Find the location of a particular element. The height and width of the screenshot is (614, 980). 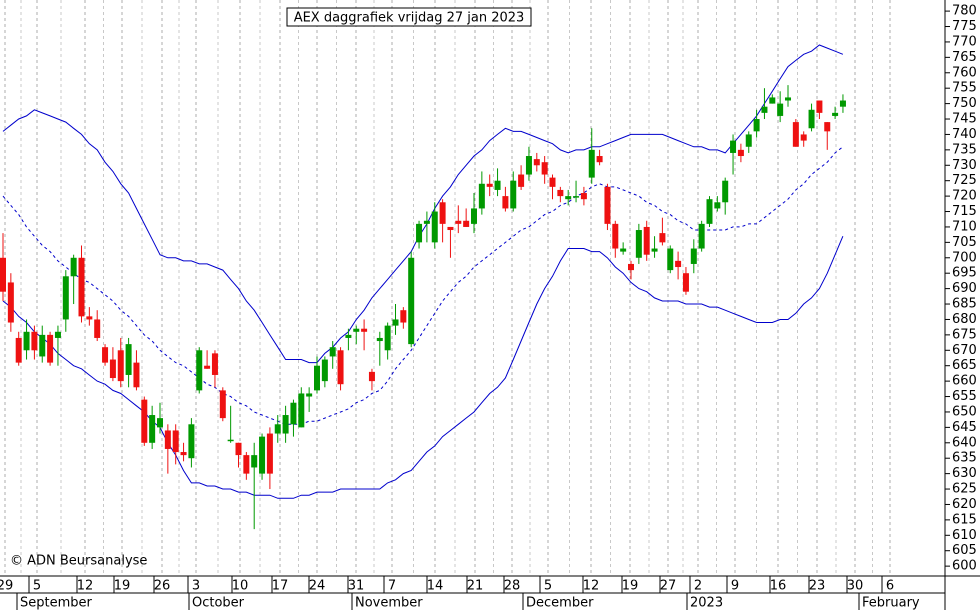

x-tick-label: 27 is located at coordinates (668, 586).